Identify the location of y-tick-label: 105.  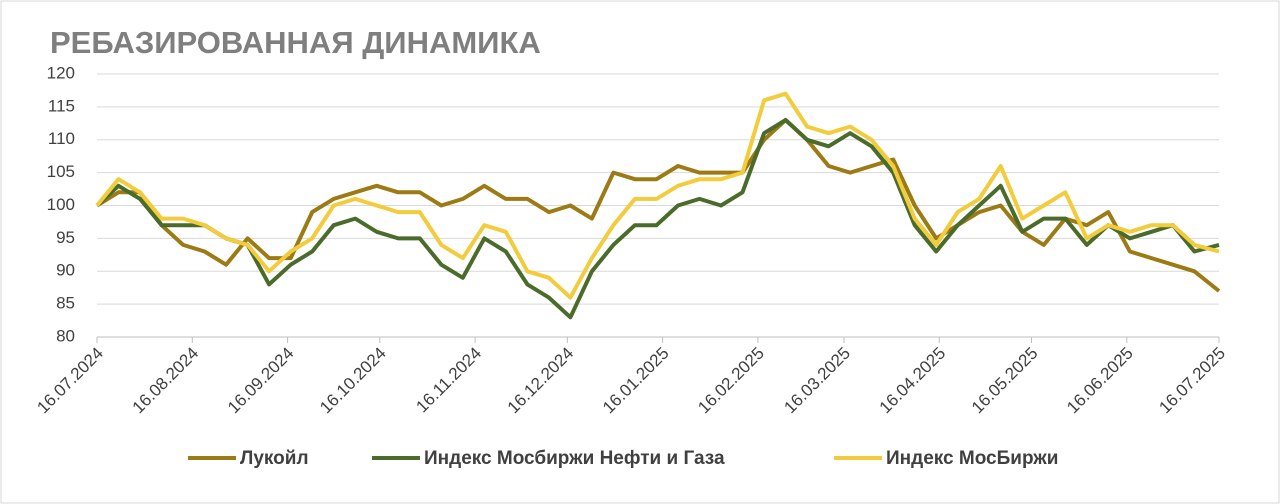
(61, 171).